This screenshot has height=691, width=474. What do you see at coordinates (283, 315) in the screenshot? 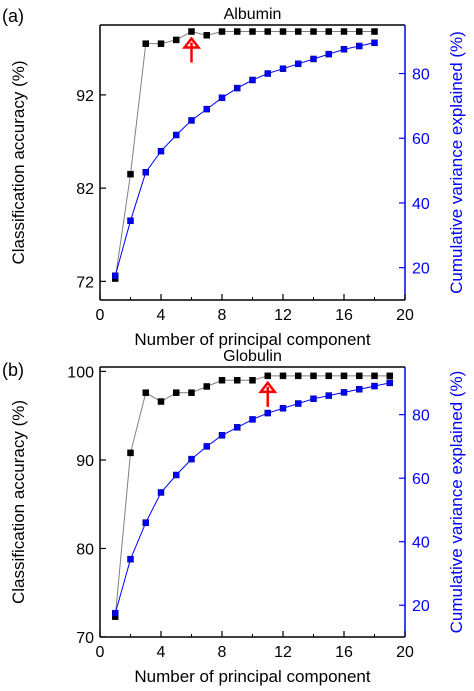
I see `x-tick-label: 12` at bounding box center [283, 315].